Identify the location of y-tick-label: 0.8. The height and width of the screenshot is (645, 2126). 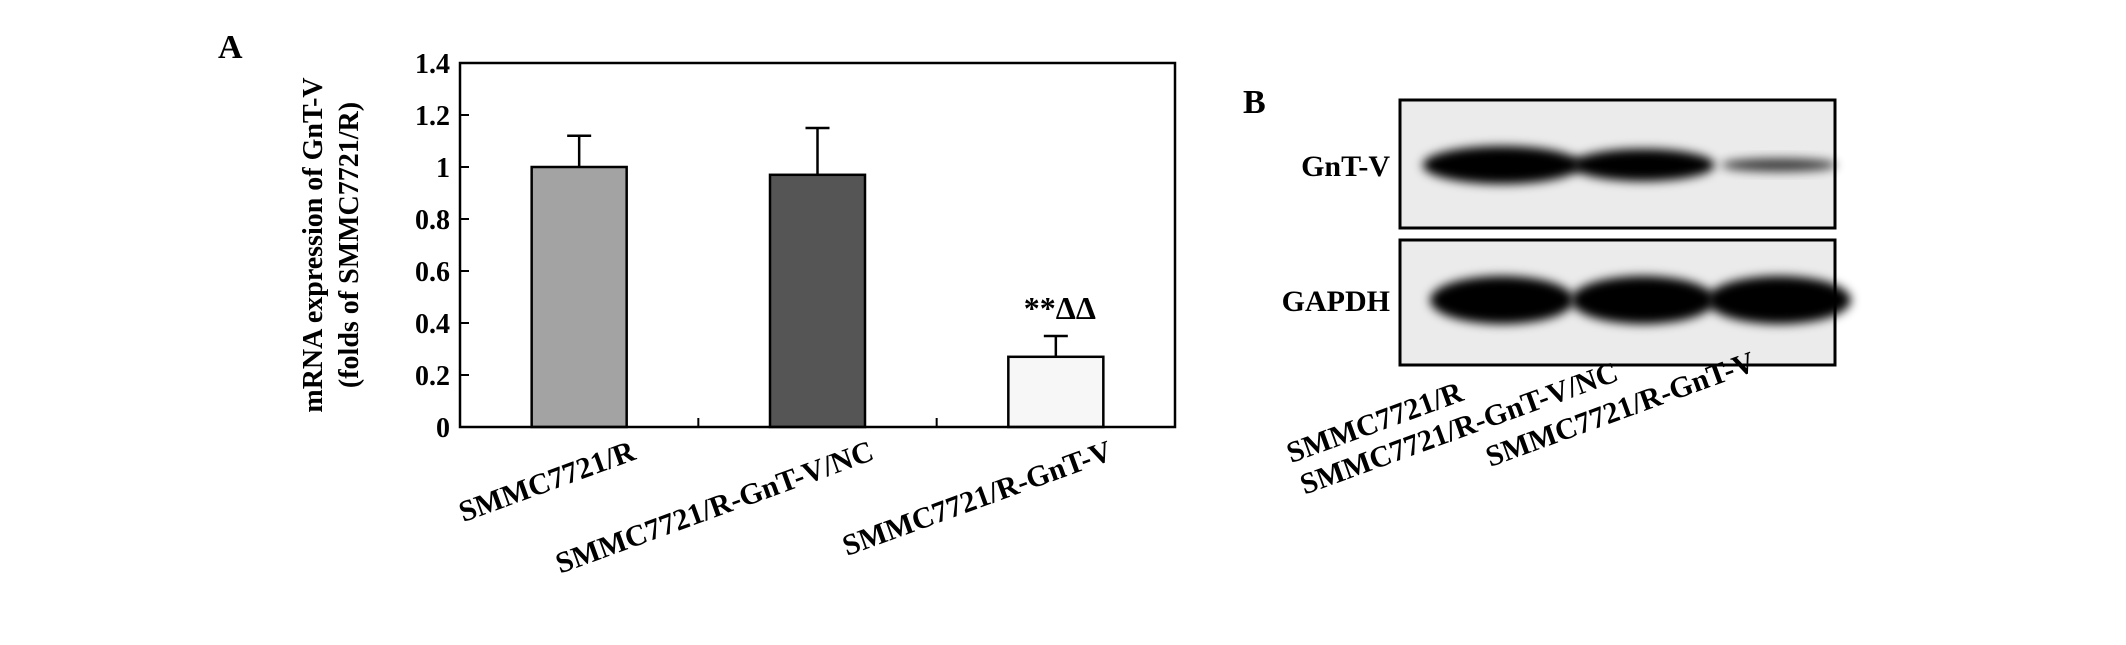
(432, 220).